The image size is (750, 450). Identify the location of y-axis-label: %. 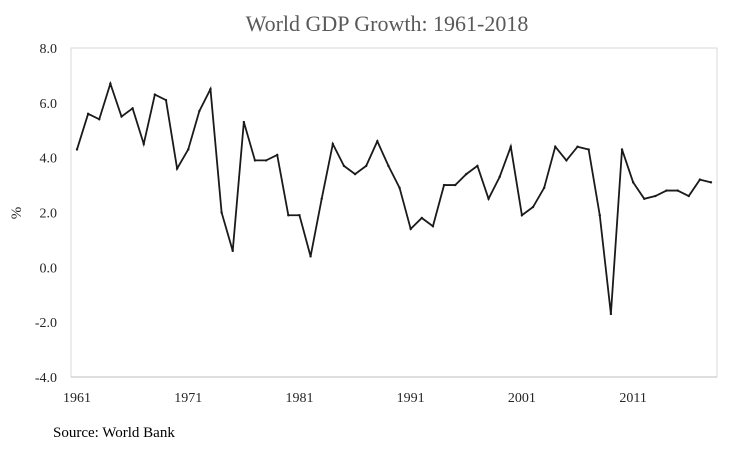
(17, 213).